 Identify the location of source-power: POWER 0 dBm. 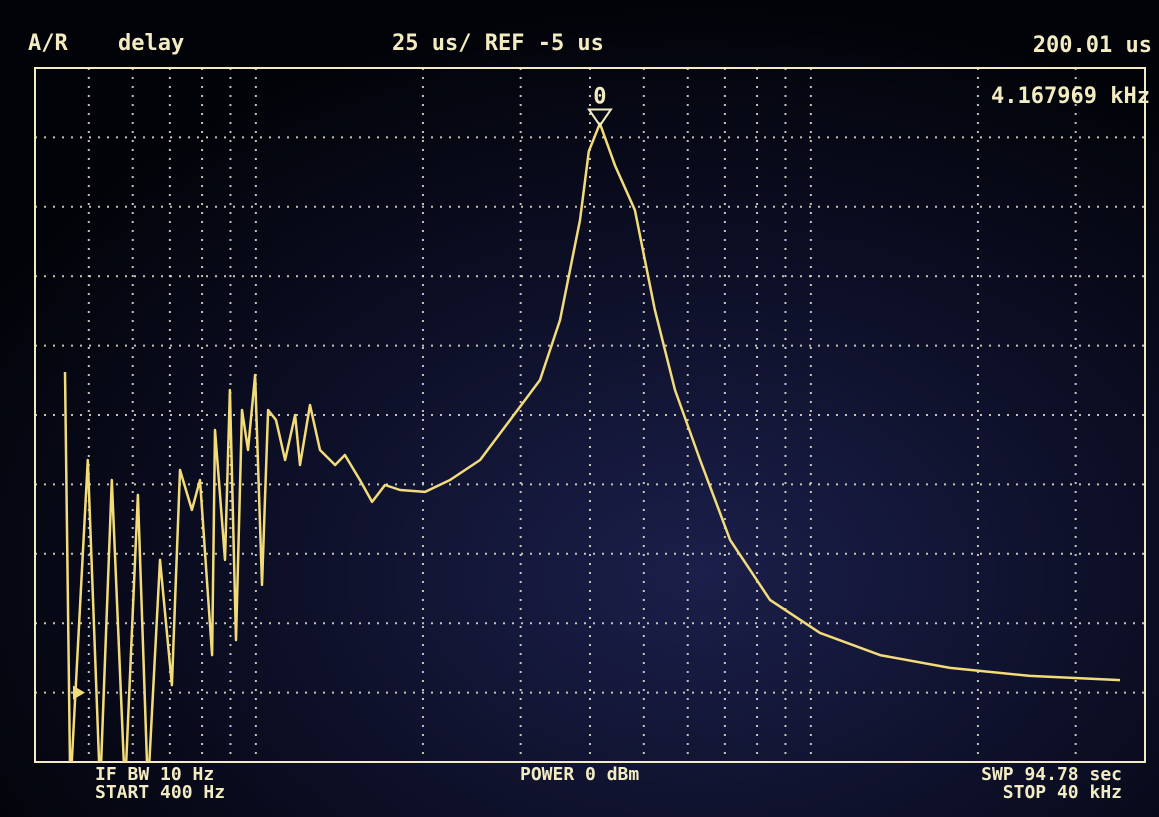
(579, 774).